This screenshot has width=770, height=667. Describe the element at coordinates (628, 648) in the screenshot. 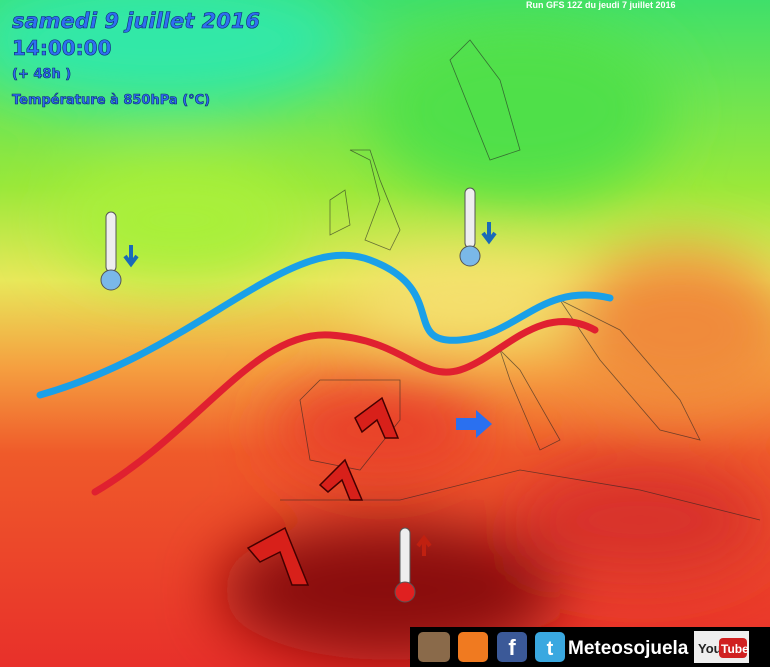

I see `brand-name: Meteosojuela` at that location.